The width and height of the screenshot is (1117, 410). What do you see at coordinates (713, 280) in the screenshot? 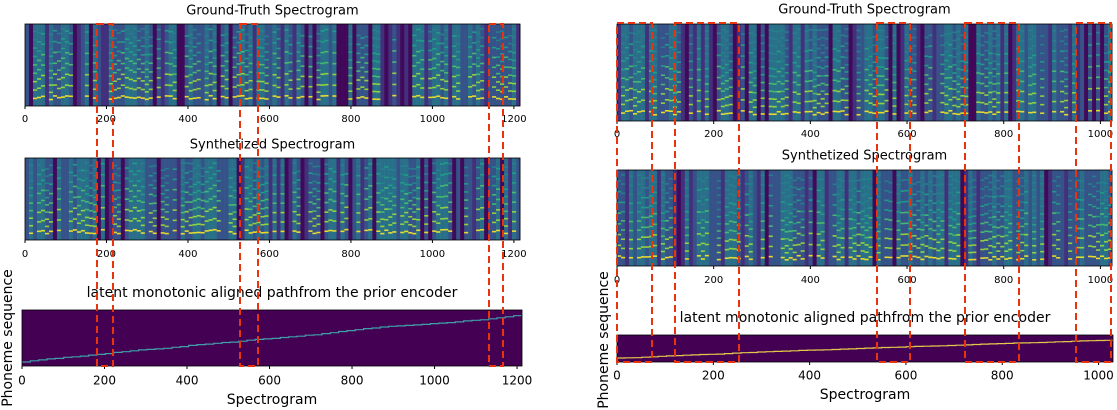
I see `x-tick-label: 200` at bounding box center [713, 280].